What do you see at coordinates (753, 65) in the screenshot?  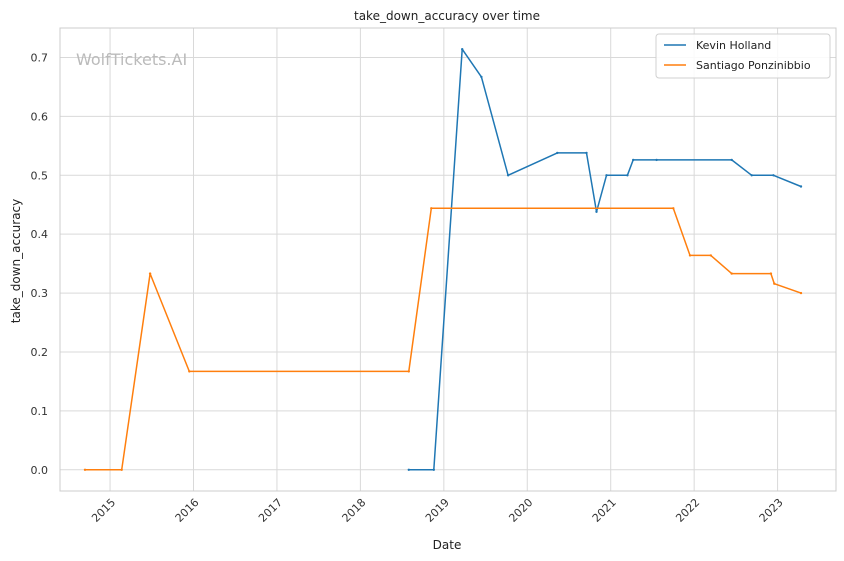 I see `legend-label: Santiago Ponzinibbio` at bounding box center [753, 65].